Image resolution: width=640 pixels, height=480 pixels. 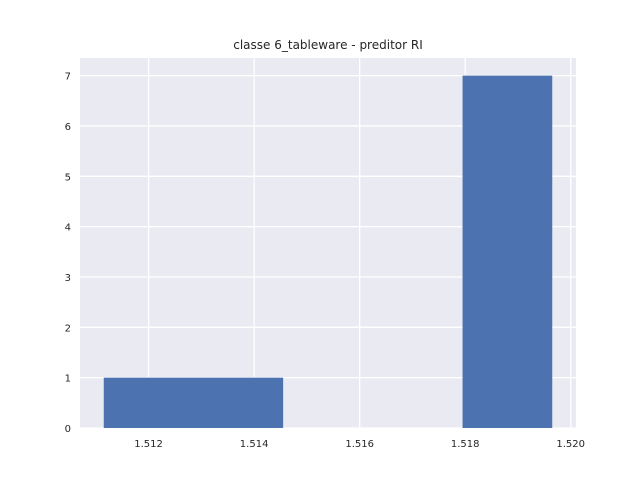 I want to click on x-tick-label: 1.518, so click(x=465, y=444).